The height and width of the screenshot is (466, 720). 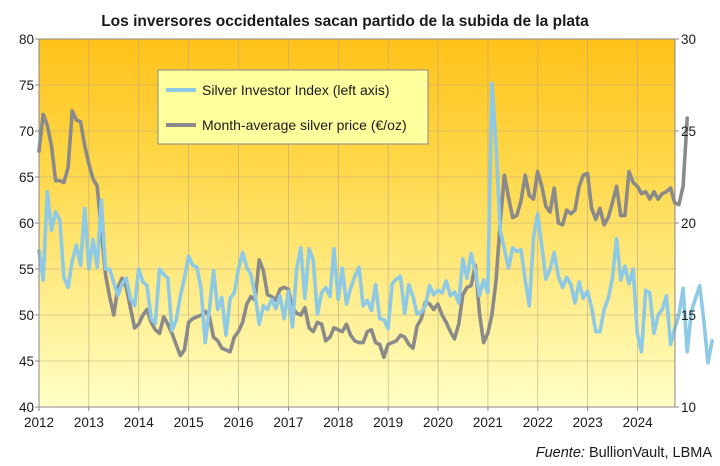 I want to click on y-left-tick-label: 60, so click(x=26, y=223).